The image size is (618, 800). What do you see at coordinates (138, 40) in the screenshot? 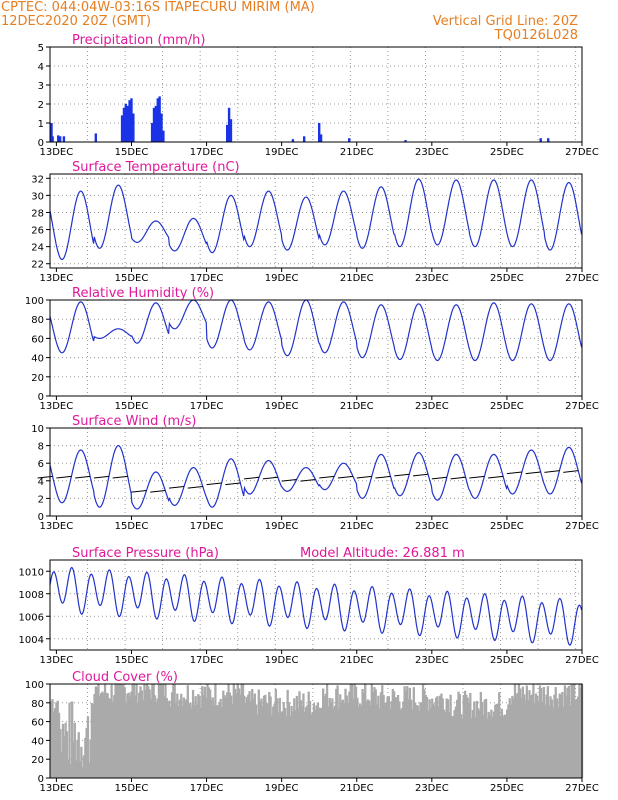
I see `panel-title: Precipitation (mm/h)` at bounding box center [138, 40].